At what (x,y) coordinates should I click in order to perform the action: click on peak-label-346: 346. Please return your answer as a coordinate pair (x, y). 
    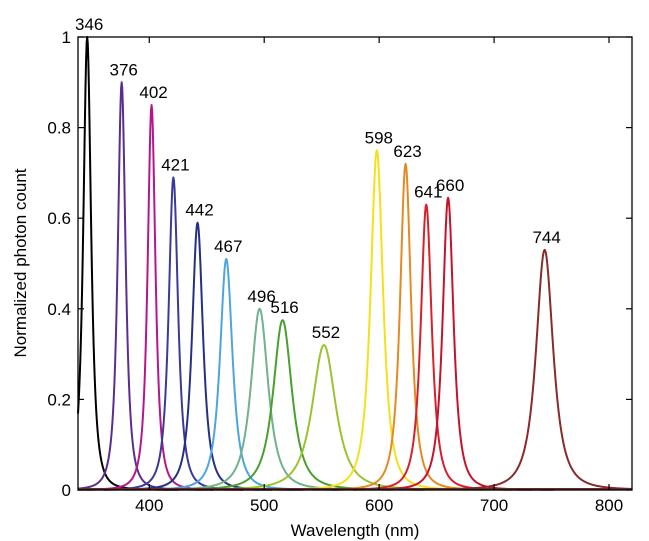
    Looking at the image, I should click on (89, 24).